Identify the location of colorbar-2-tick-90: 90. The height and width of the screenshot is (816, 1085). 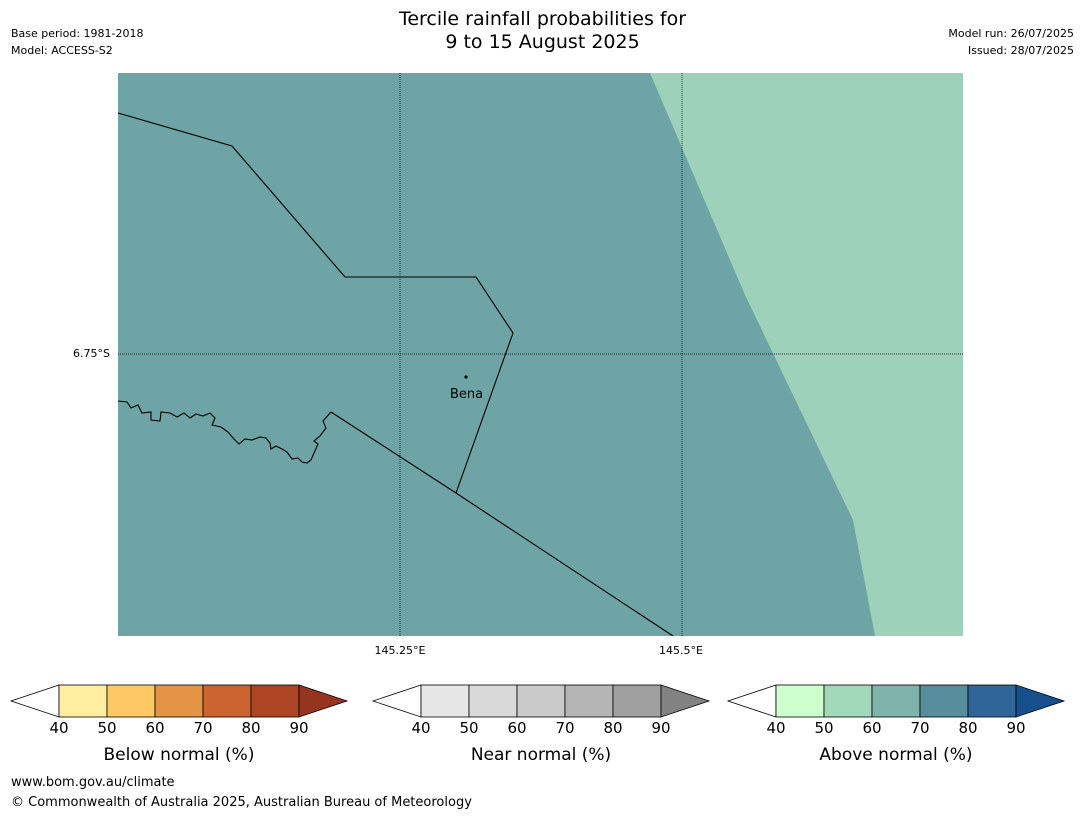
(1016, 728).